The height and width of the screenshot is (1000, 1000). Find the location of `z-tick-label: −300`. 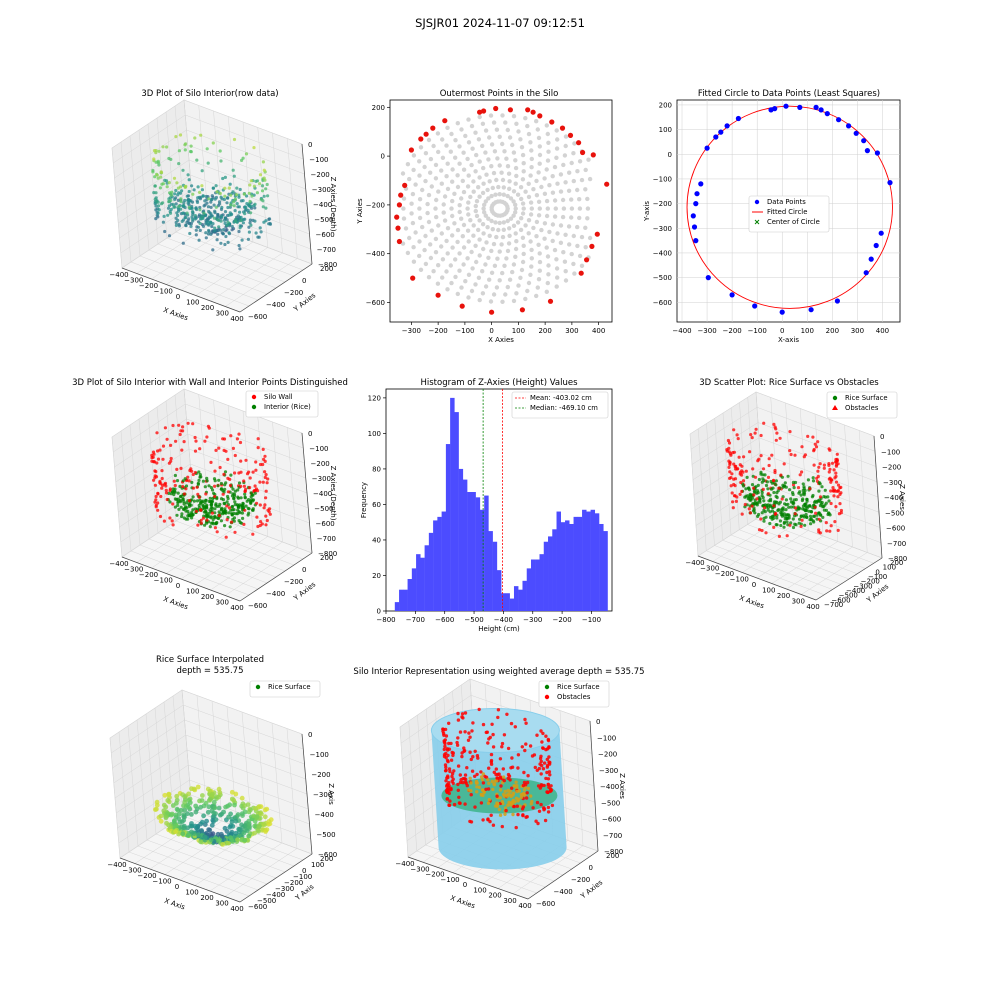

z-tick-label: −300 is located at coordinates (322, 795).